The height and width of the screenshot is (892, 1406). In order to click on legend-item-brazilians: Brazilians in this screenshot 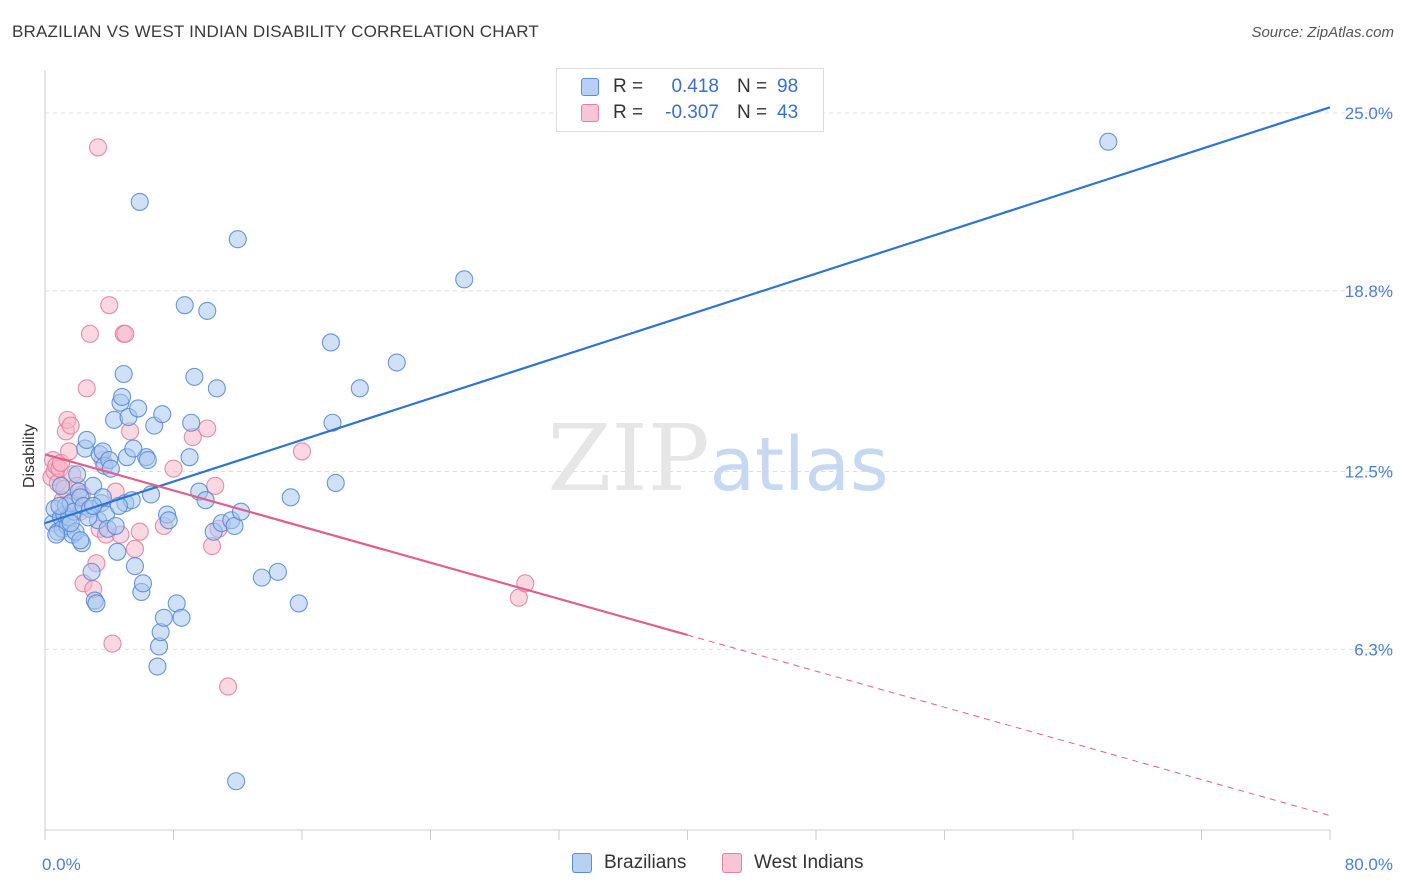, I will do `click(629, 863)`.